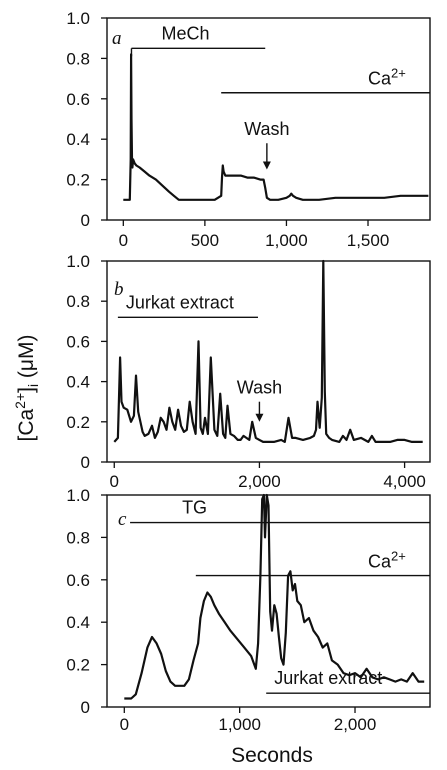 The height and width of the screenshot is (770, 447). What do you see at coordinates (404, 481) in the screenshot?
I see `x-tick-label: 4,000` at bounding box center [404, 481].